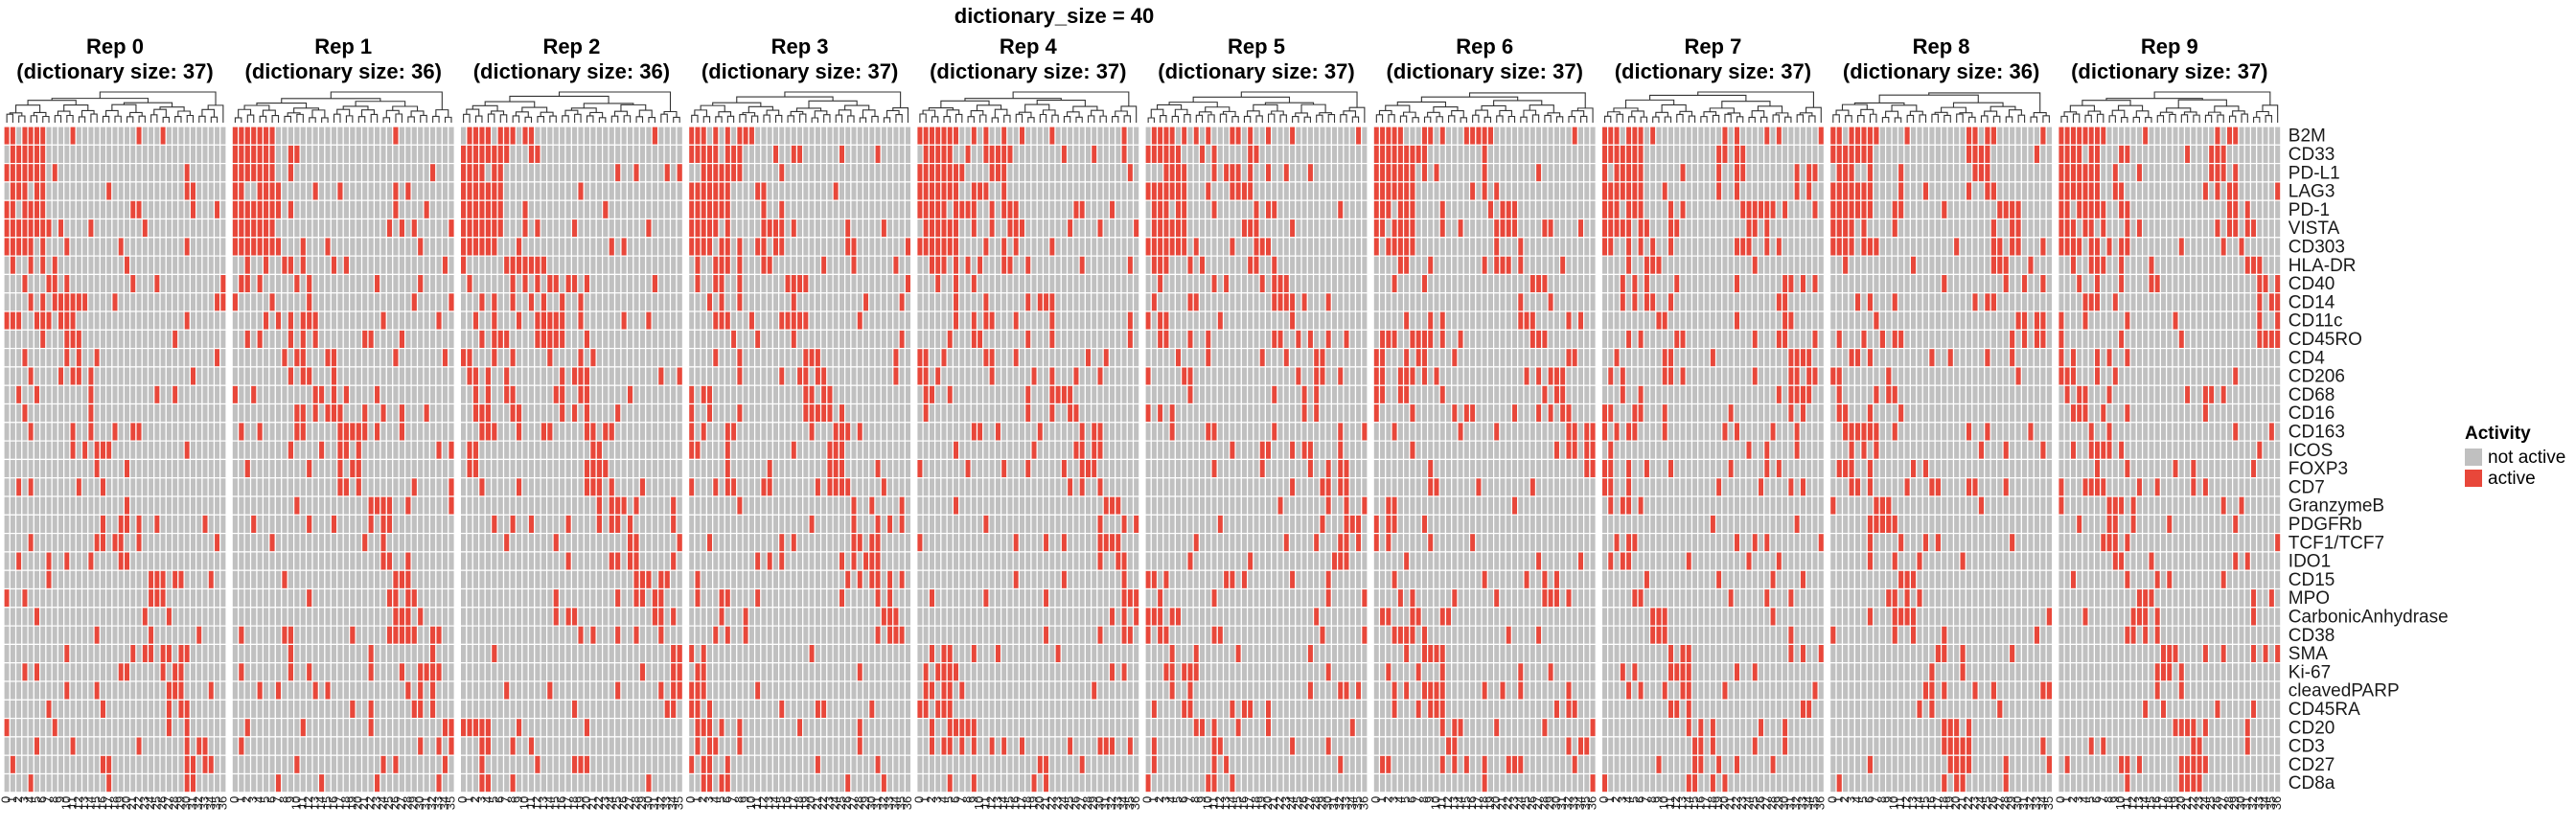 This screenshot has height=828, width=2576. What do you see at coordinates (614, 119) in the screenshot?
I see `dendrogram-branch` at bounding box center [614, 119].